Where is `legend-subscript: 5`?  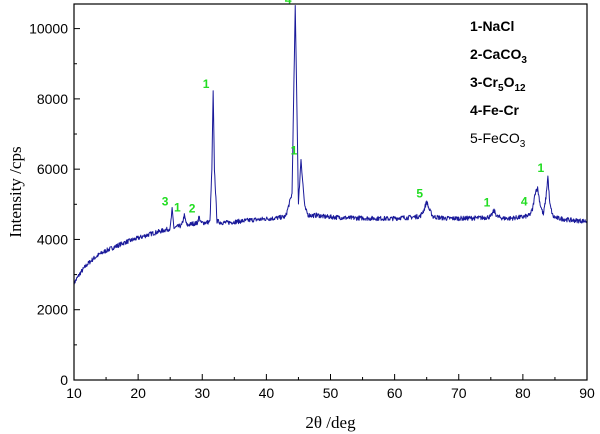
legend-subscript: 5 is located at coordinates (501, 88).